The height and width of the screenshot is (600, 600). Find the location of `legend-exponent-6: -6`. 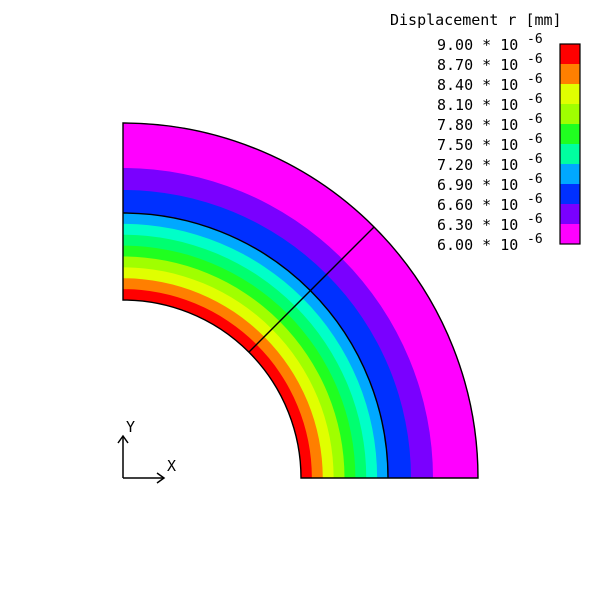

legend-exponent-6: -6 is located at coordinates (535, 159).